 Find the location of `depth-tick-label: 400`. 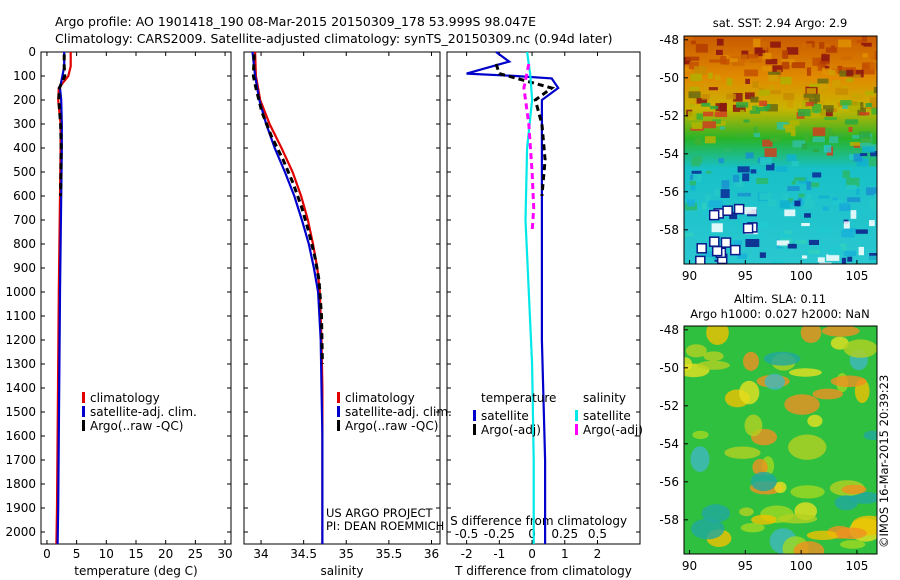

depth-tick-label: 400 is located at coordinates (24, 148).